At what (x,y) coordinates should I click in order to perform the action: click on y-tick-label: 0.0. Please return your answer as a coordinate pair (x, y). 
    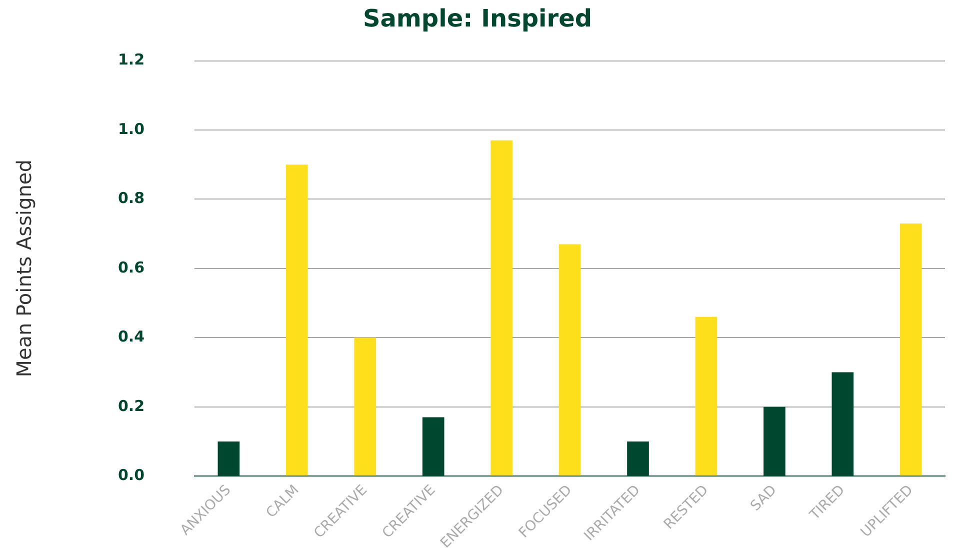
    Looking at the image, I should click on (131, 475).